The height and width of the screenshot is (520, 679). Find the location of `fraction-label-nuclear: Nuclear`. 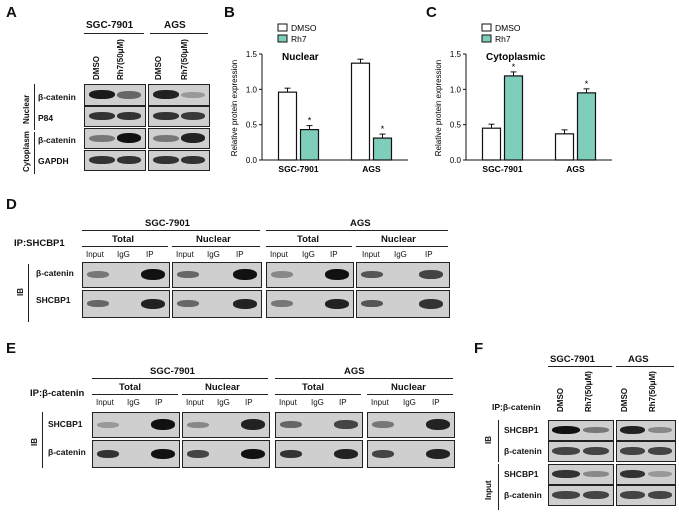

fraction-label-nuclear: Nuclear is located at coordinates (26, 109).